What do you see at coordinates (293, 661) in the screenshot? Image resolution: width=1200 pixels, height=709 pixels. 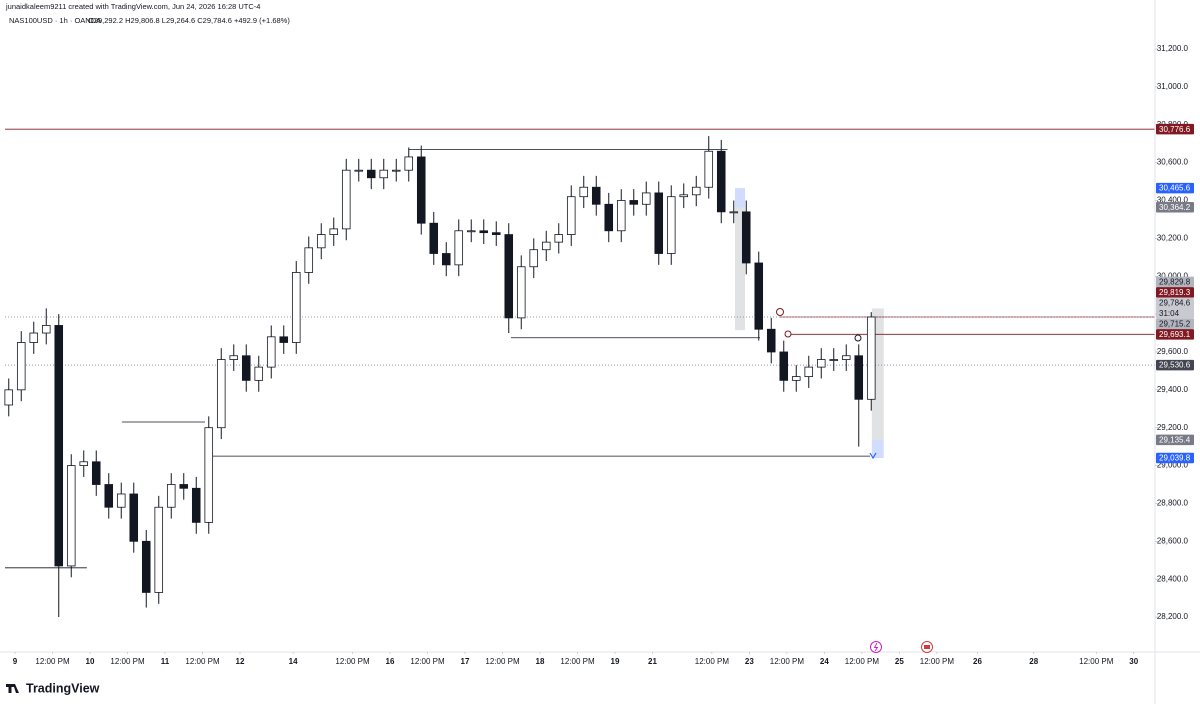 I see `x-tick-label: 14` at bounding box center [293, 661].